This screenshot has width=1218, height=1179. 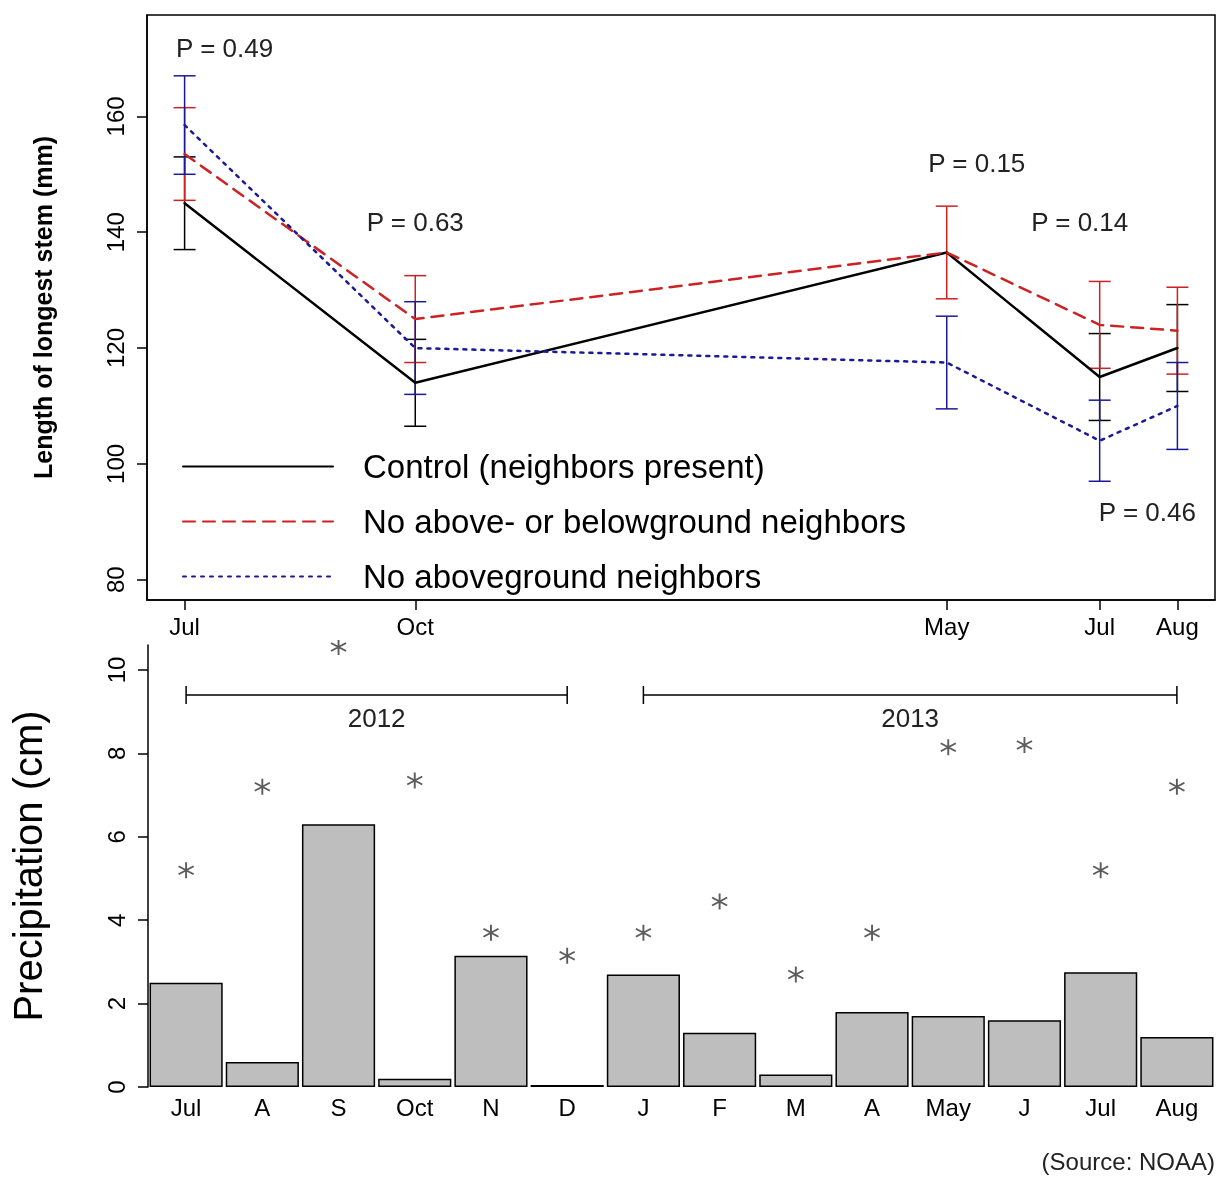 I want to click on legend-label: Control (neighbors present), so click(x=564, y=466).